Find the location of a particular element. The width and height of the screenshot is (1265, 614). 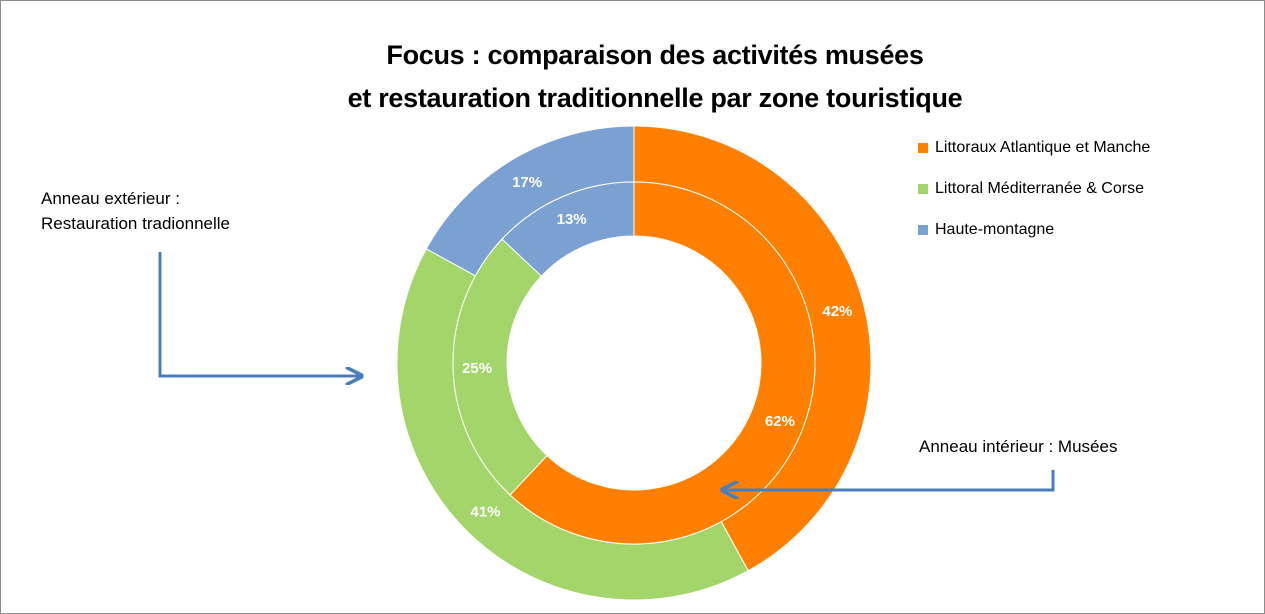

inner-ring-annotation: Anneau intérieur : Musées is located at coordinates (1018, 446).